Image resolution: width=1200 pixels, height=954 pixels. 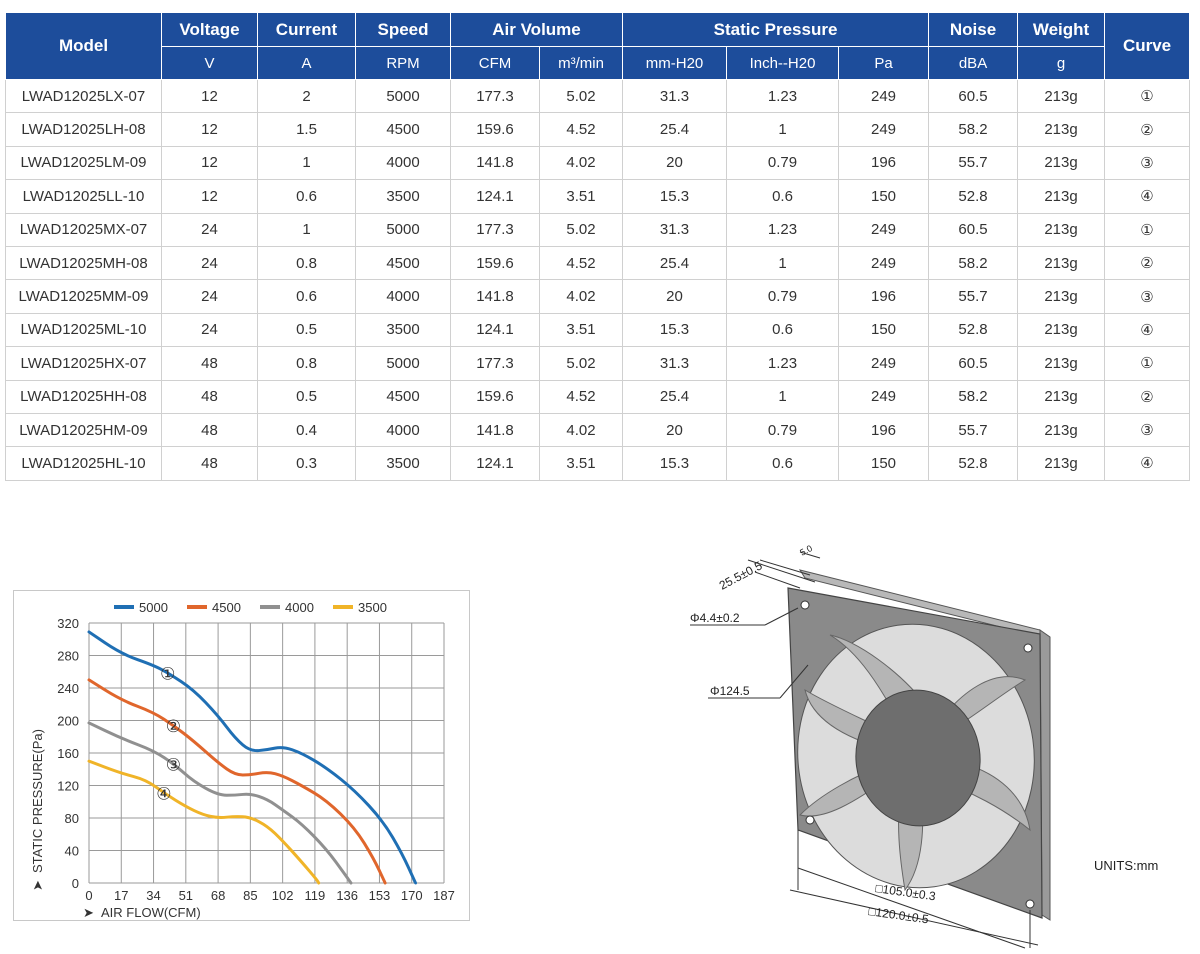 I want to click on model-cell: LWAD12025MH-08, so click(x=83, y=263).